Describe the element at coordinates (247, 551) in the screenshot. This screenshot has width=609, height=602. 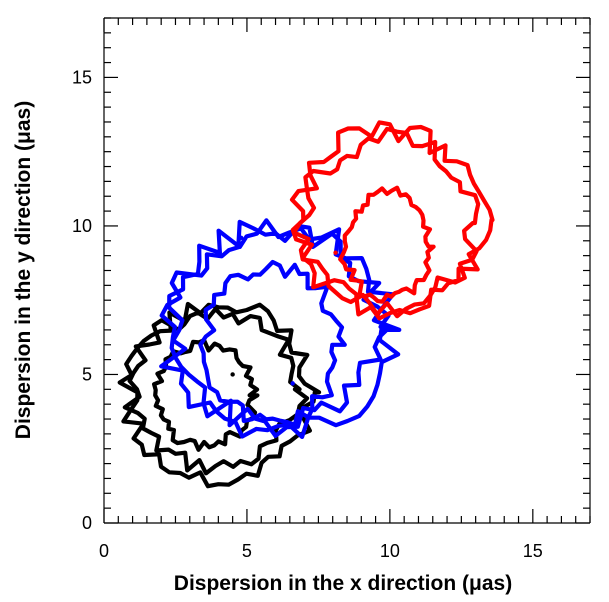
I see `x-tick-label: 5` at that location.